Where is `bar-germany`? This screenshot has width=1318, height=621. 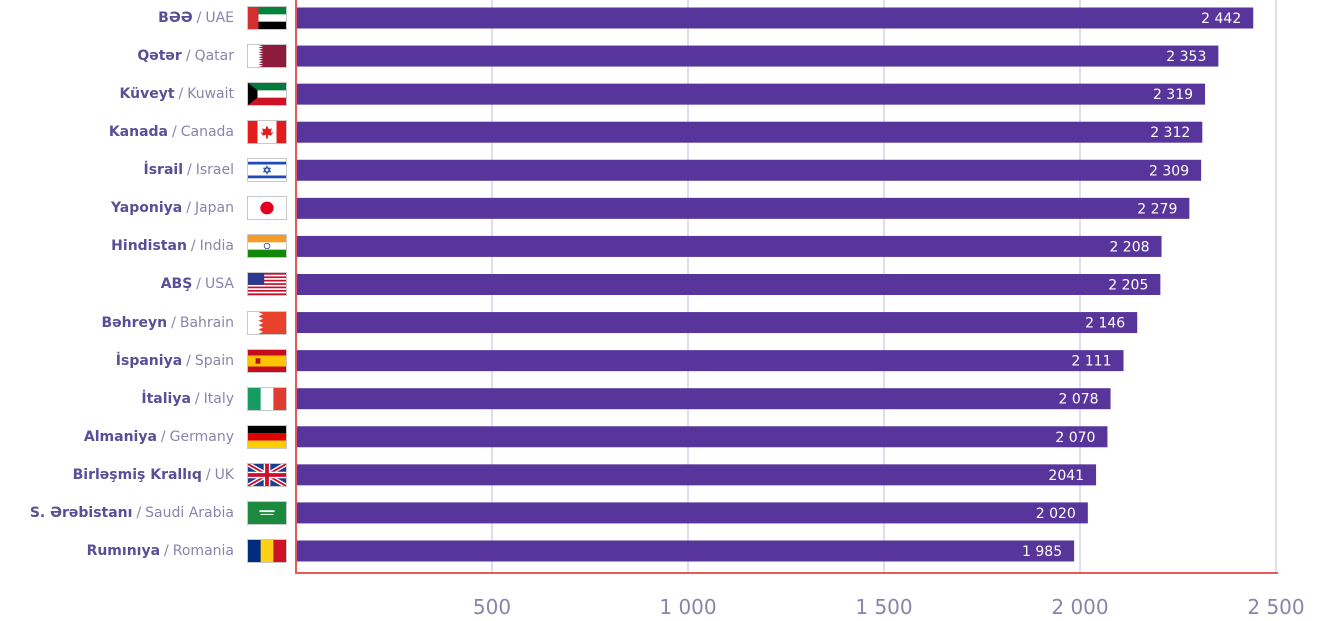 bar-germany is located at coordinates (702, 437).